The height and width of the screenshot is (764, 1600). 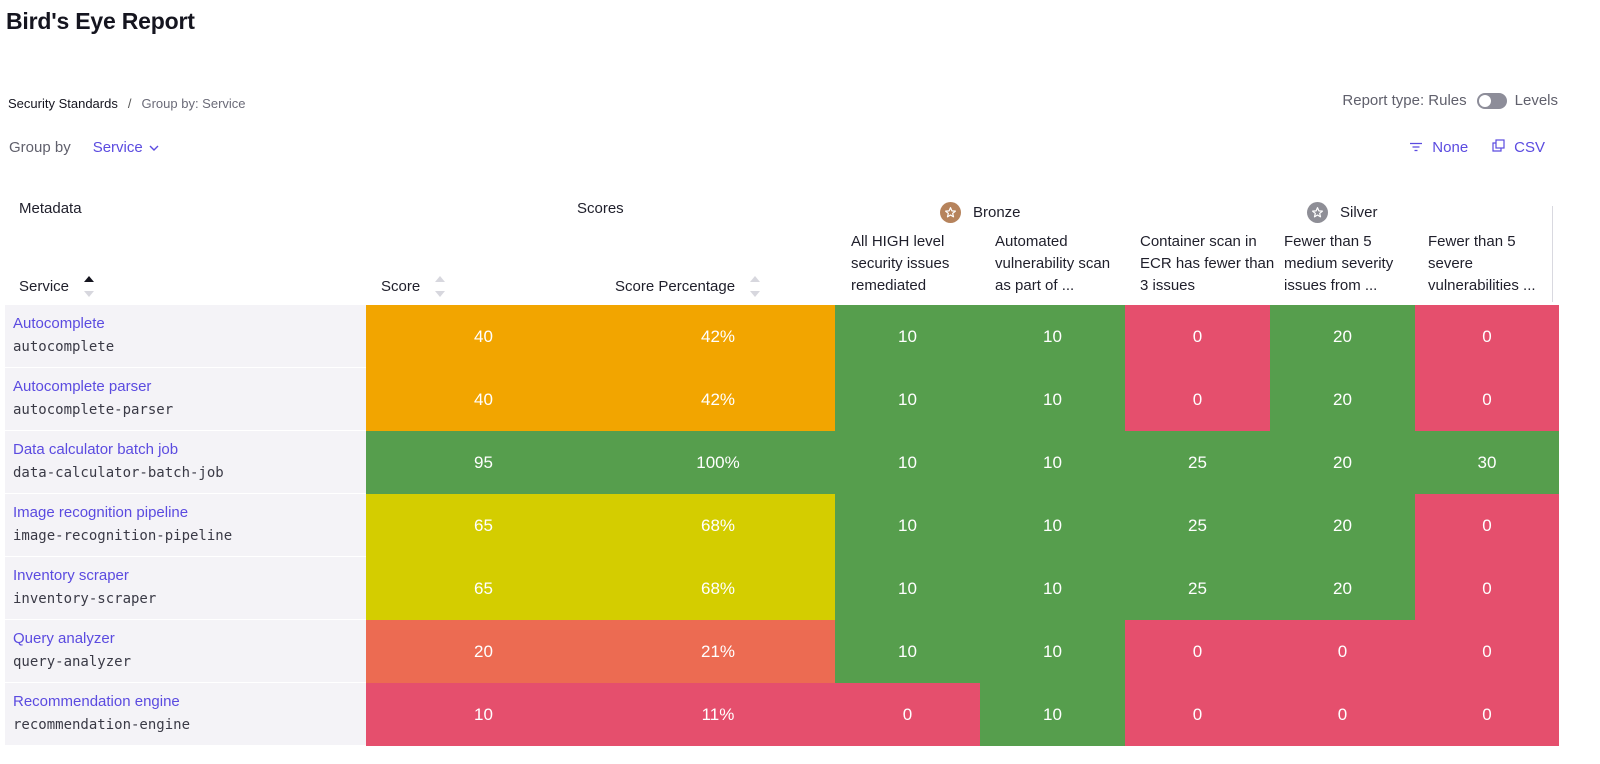 What do you see at coordinates (483, 714) in the screenshot?
I see `score-cell: 10` at bounding box center [483, 714].